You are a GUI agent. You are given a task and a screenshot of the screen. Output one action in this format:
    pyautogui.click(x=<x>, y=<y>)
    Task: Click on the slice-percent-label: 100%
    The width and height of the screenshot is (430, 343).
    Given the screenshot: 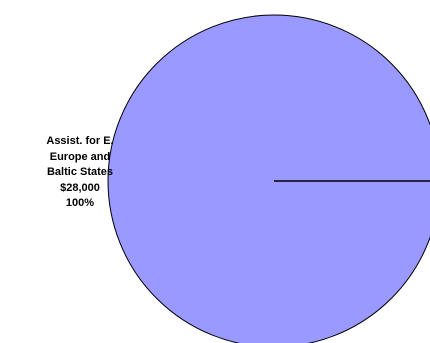 What is the action you would take?
    pyautogui.click(x=80, y=203)
    